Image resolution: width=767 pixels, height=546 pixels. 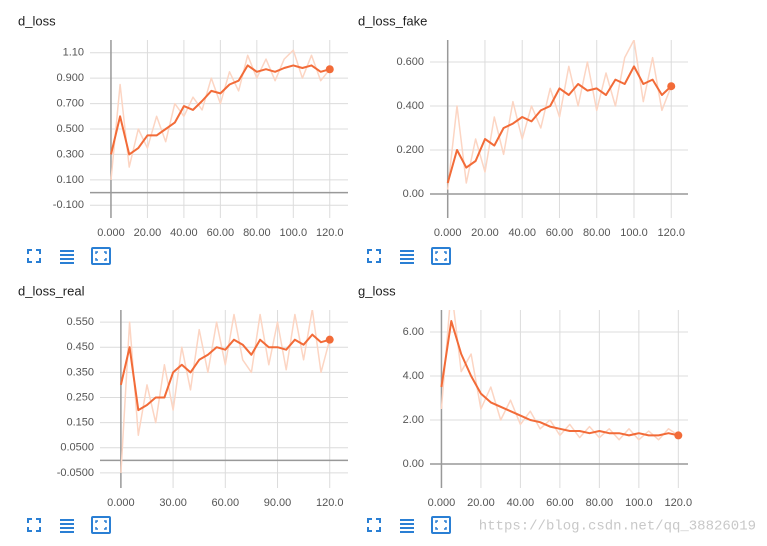 What do you see at coordinates (80, 397) in the screenshot?
I see `y-tick-label: 0.250` at bounding box center [80, 397].